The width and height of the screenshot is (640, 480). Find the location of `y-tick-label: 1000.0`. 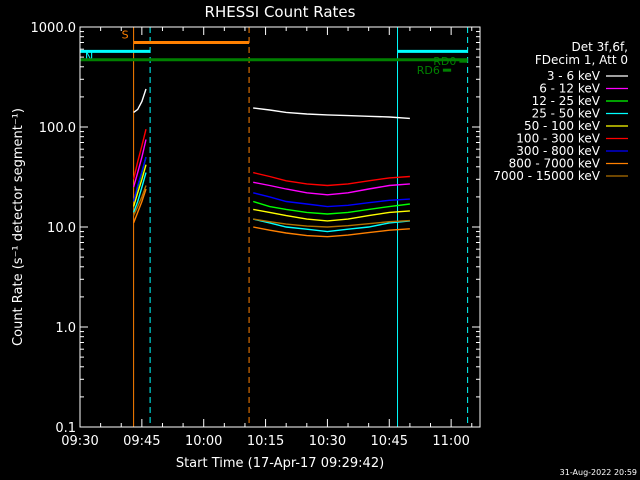

y-tick-label: 1000.0 is located at coordinates (54, 28).